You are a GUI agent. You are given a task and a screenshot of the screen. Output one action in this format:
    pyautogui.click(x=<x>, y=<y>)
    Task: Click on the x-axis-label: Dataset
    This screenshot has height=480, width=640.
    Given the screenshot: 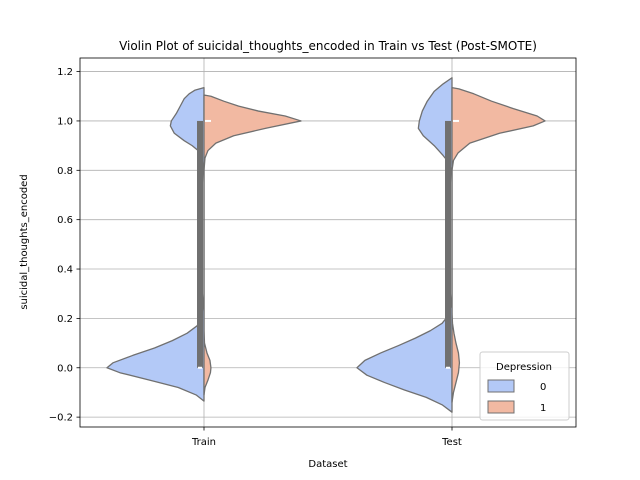 What is the action you would take?
    pyautogui.click(x=327, y=464)
    